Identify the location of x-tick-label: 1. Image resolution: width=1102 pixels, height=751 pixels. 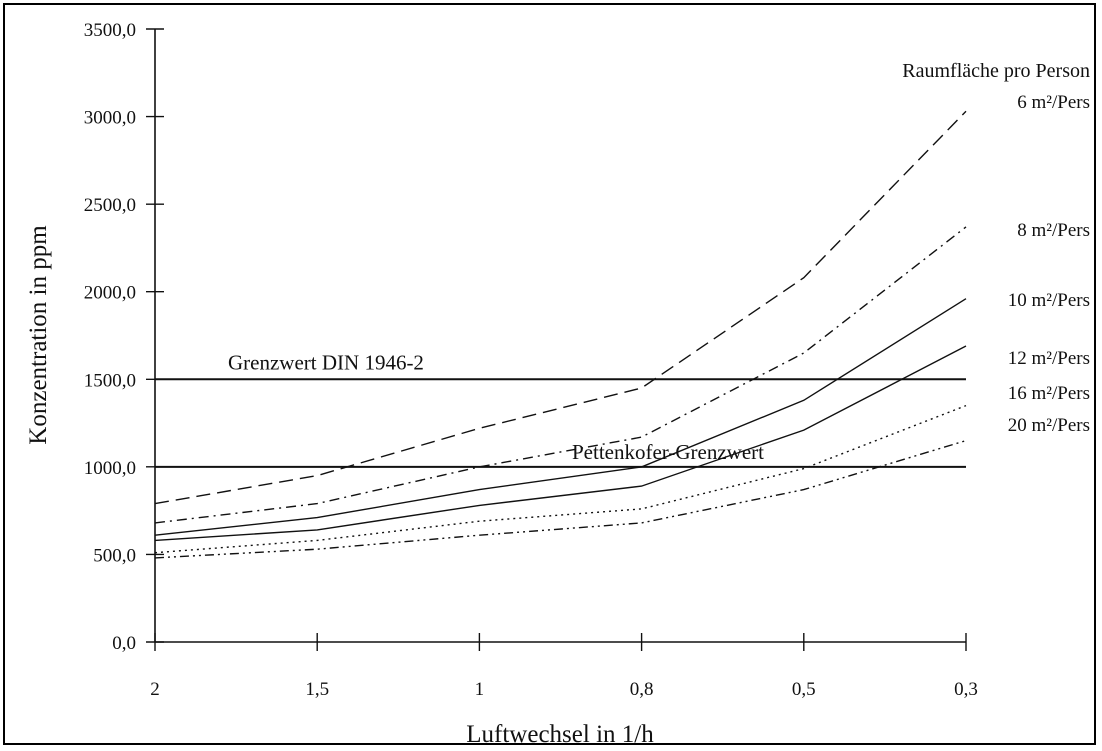
(480, 689).